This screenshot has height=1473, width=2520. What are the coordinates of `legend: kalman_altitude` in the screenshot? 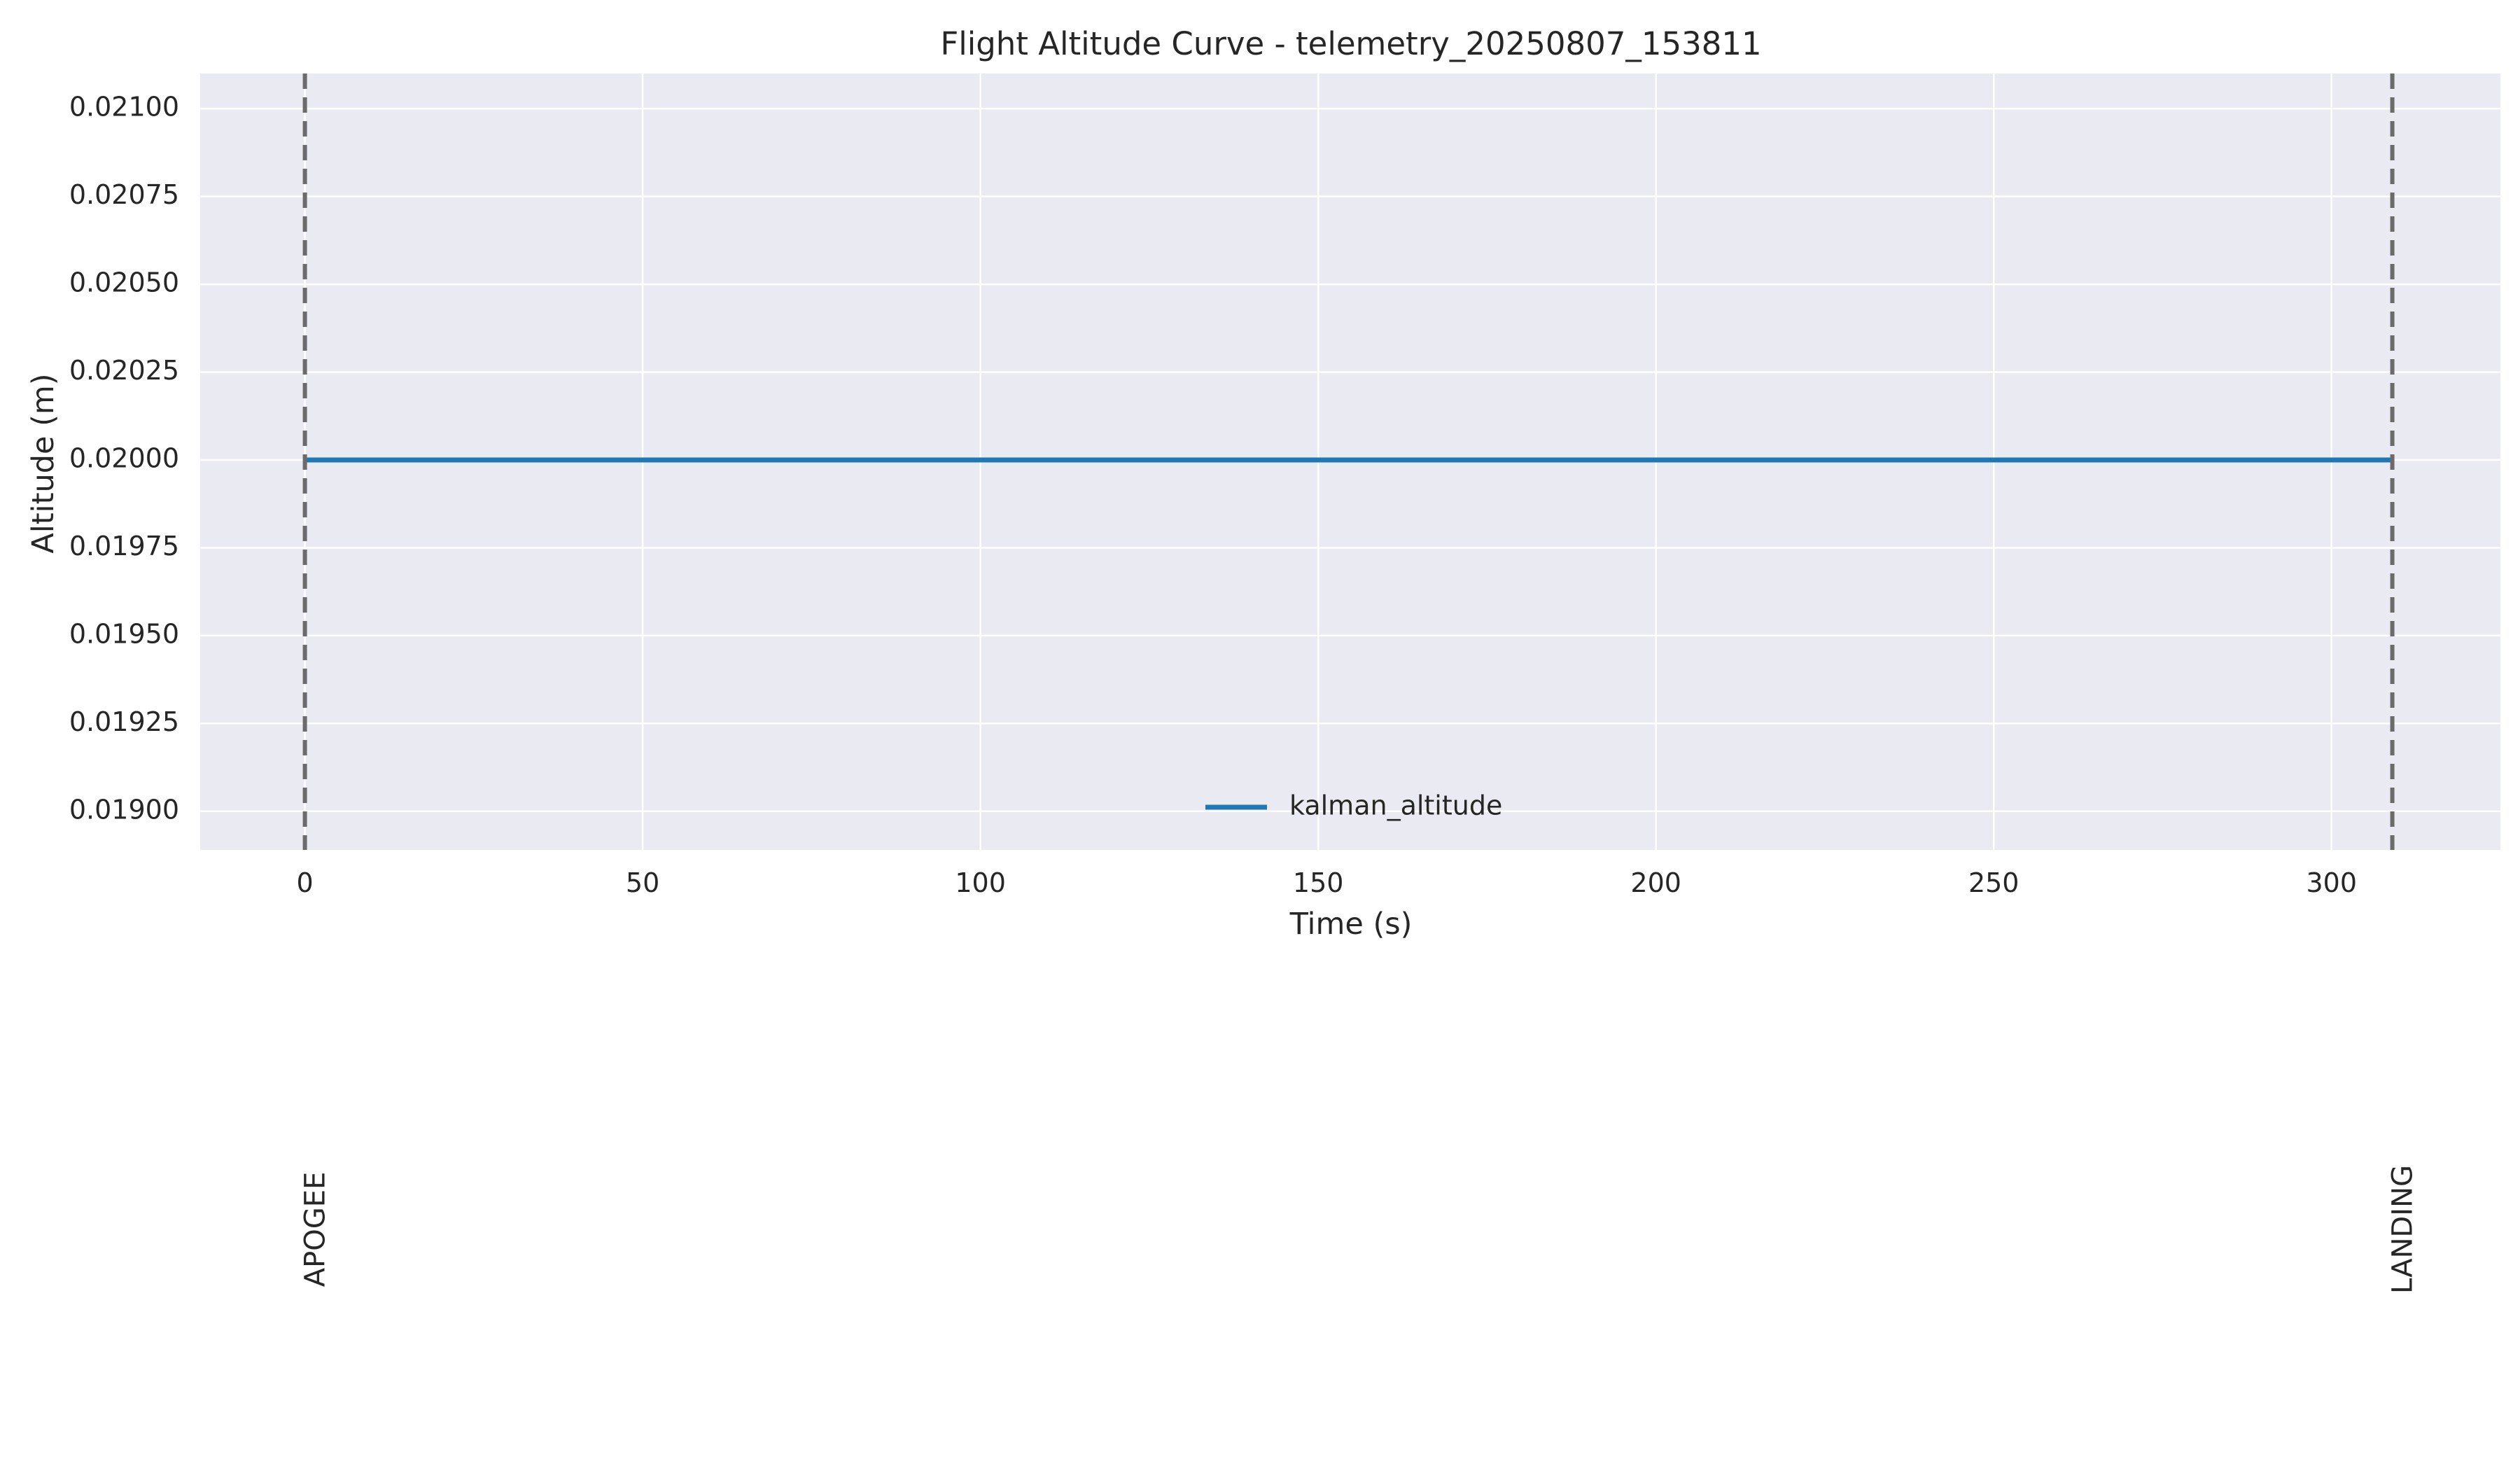 It's located at (1353, 805).